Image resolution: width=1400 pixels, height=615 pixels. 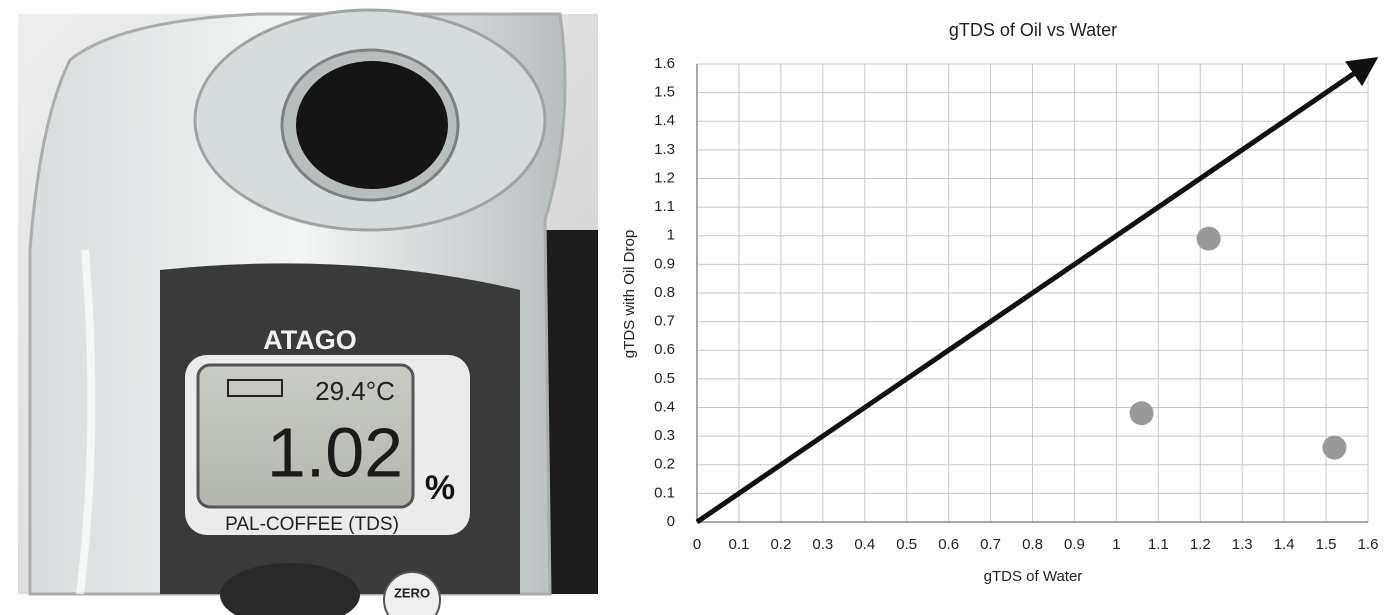 I want to click on x-tick-label: 0.3, so click(x=822, y=544).